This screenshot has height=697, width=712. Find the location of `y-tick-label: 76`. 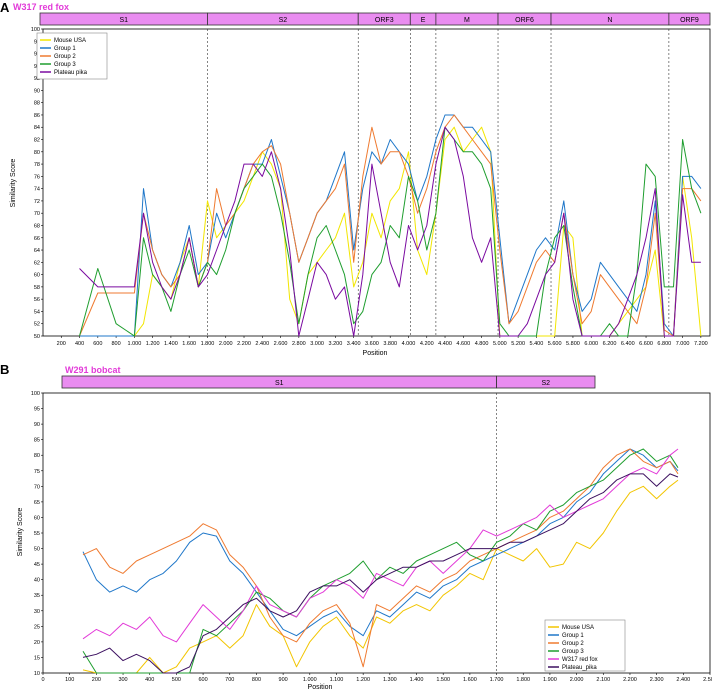

y-tick-label: 76 is located at coordinates (37, 177).